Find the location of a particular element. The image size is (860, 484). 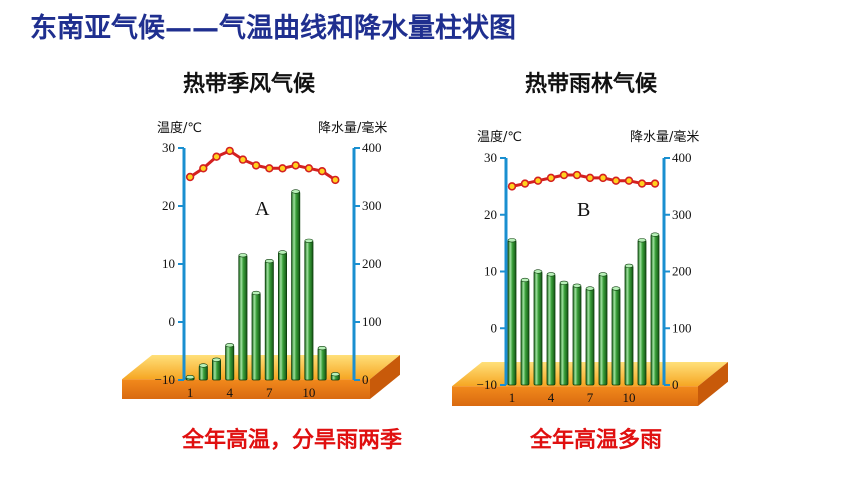

chart-b-right-tick-label: 300 is located at coordinates (682, 214).